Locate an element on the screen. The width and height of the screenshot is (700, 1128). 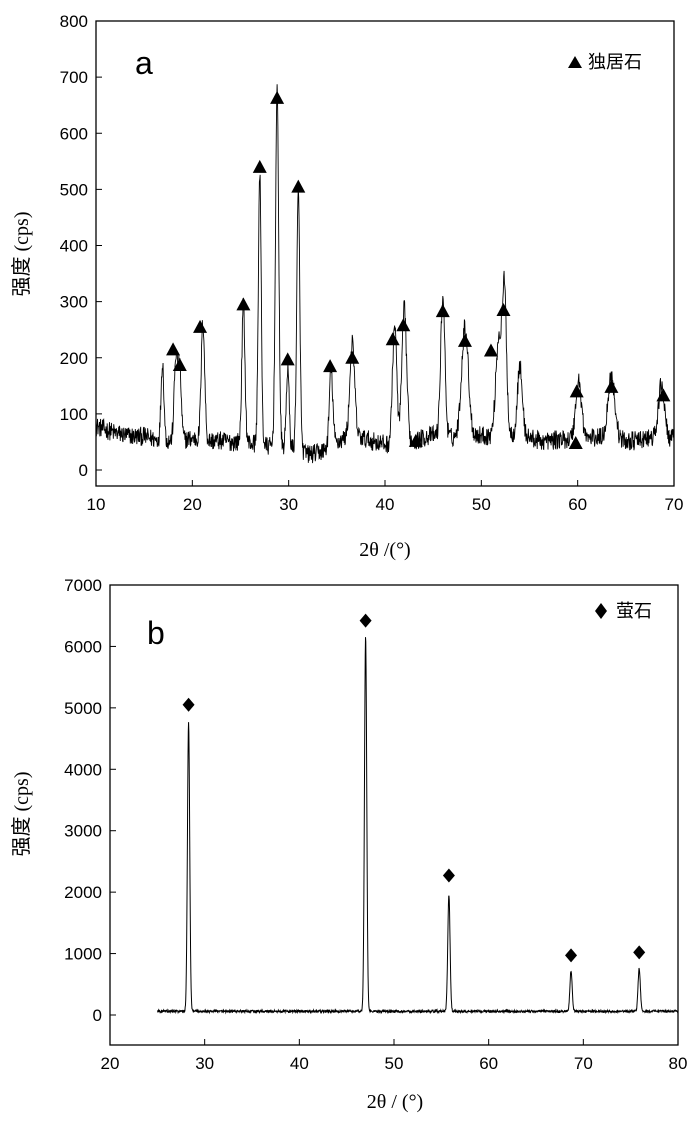
y-tick-label: 5000 is located at coordinates (83, 708).